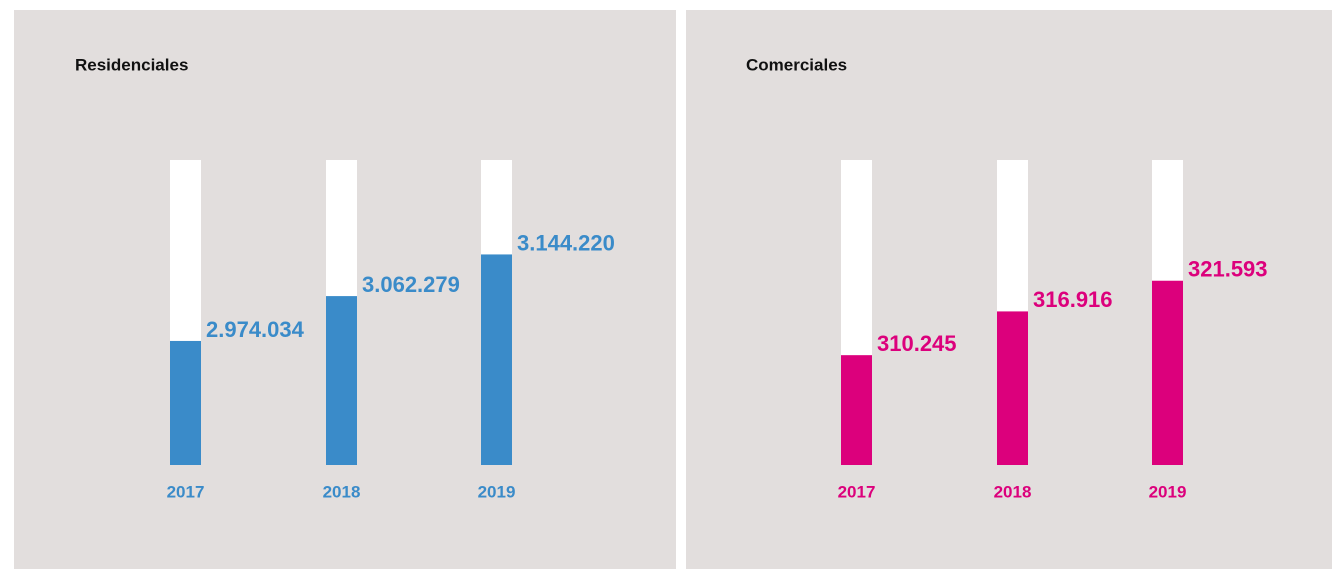 This screenshot has height=569, width=1332. I want to click on value-label: 310.245, so click(917, 343).